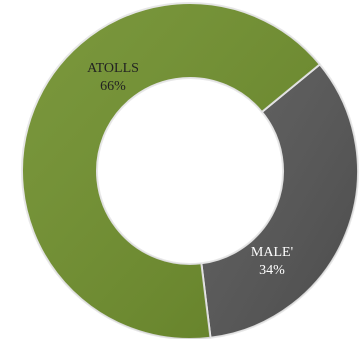 The height and width of the screenshot is (339, 364). Describe the element at coordinates (113, 86) in the screenshot. I see `slice-value-label: 66%` at that location.